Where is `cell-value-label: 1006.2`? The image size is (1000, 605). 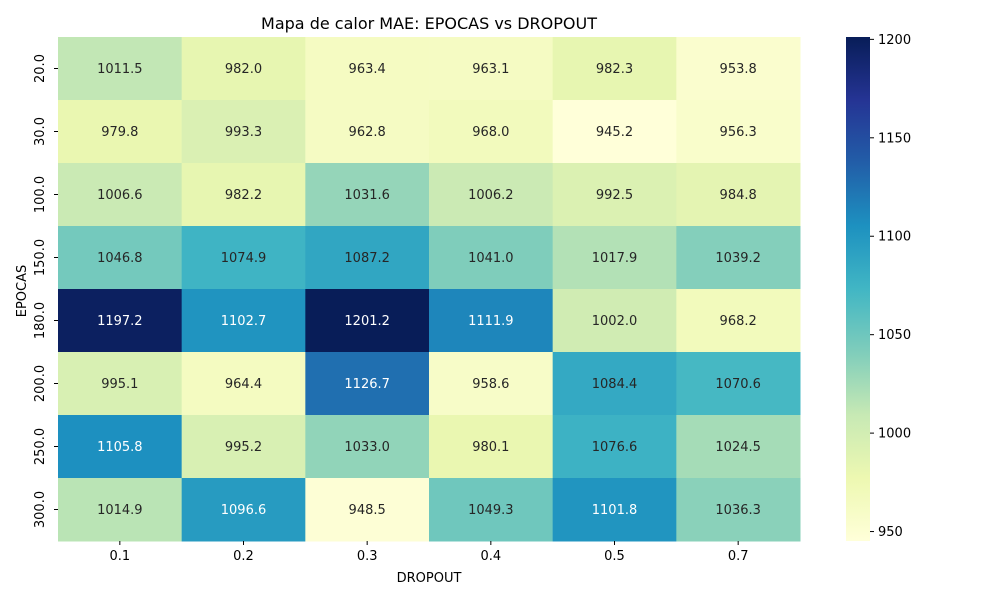
cell-value-label: 1006.2 is located at coordinates (491, 195).